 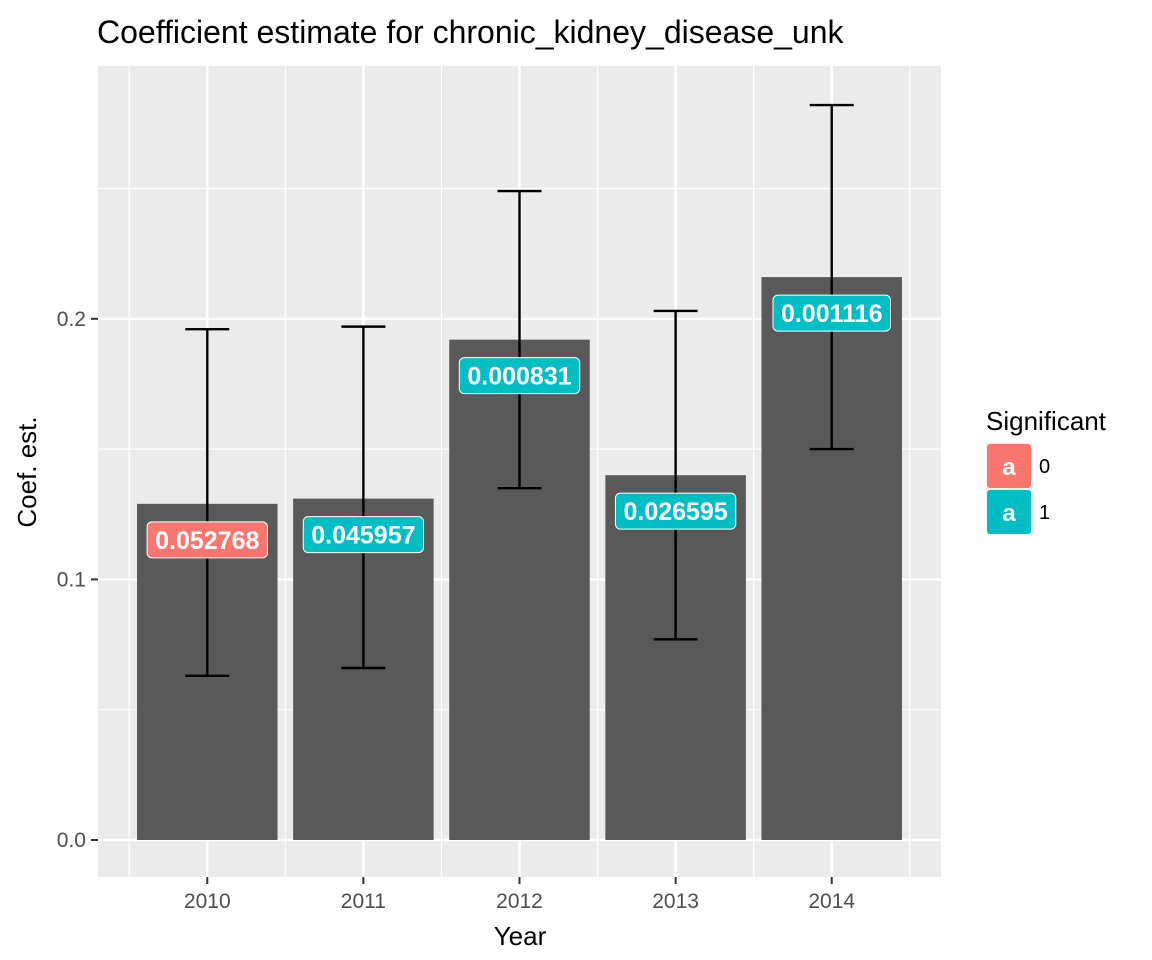 I want to click on data-label-2013: 0.026595, so click(x=675, y=511).